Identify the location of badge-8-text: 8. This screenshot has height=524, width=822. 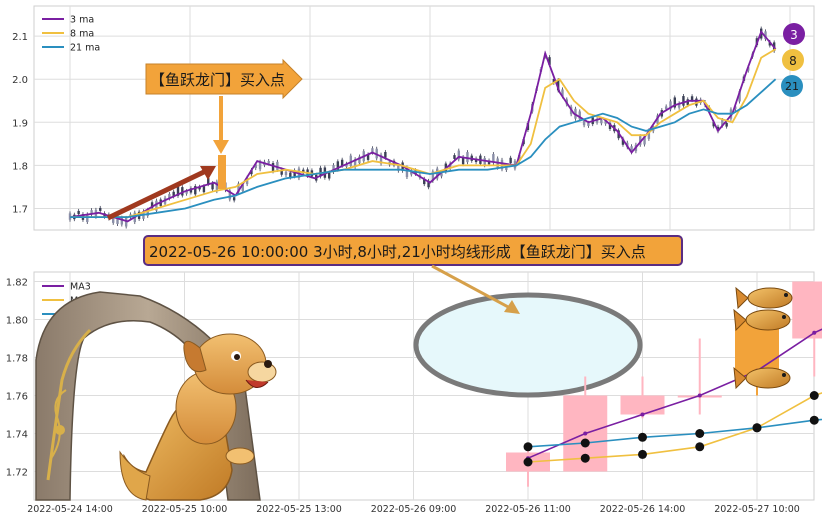
(793, 61).